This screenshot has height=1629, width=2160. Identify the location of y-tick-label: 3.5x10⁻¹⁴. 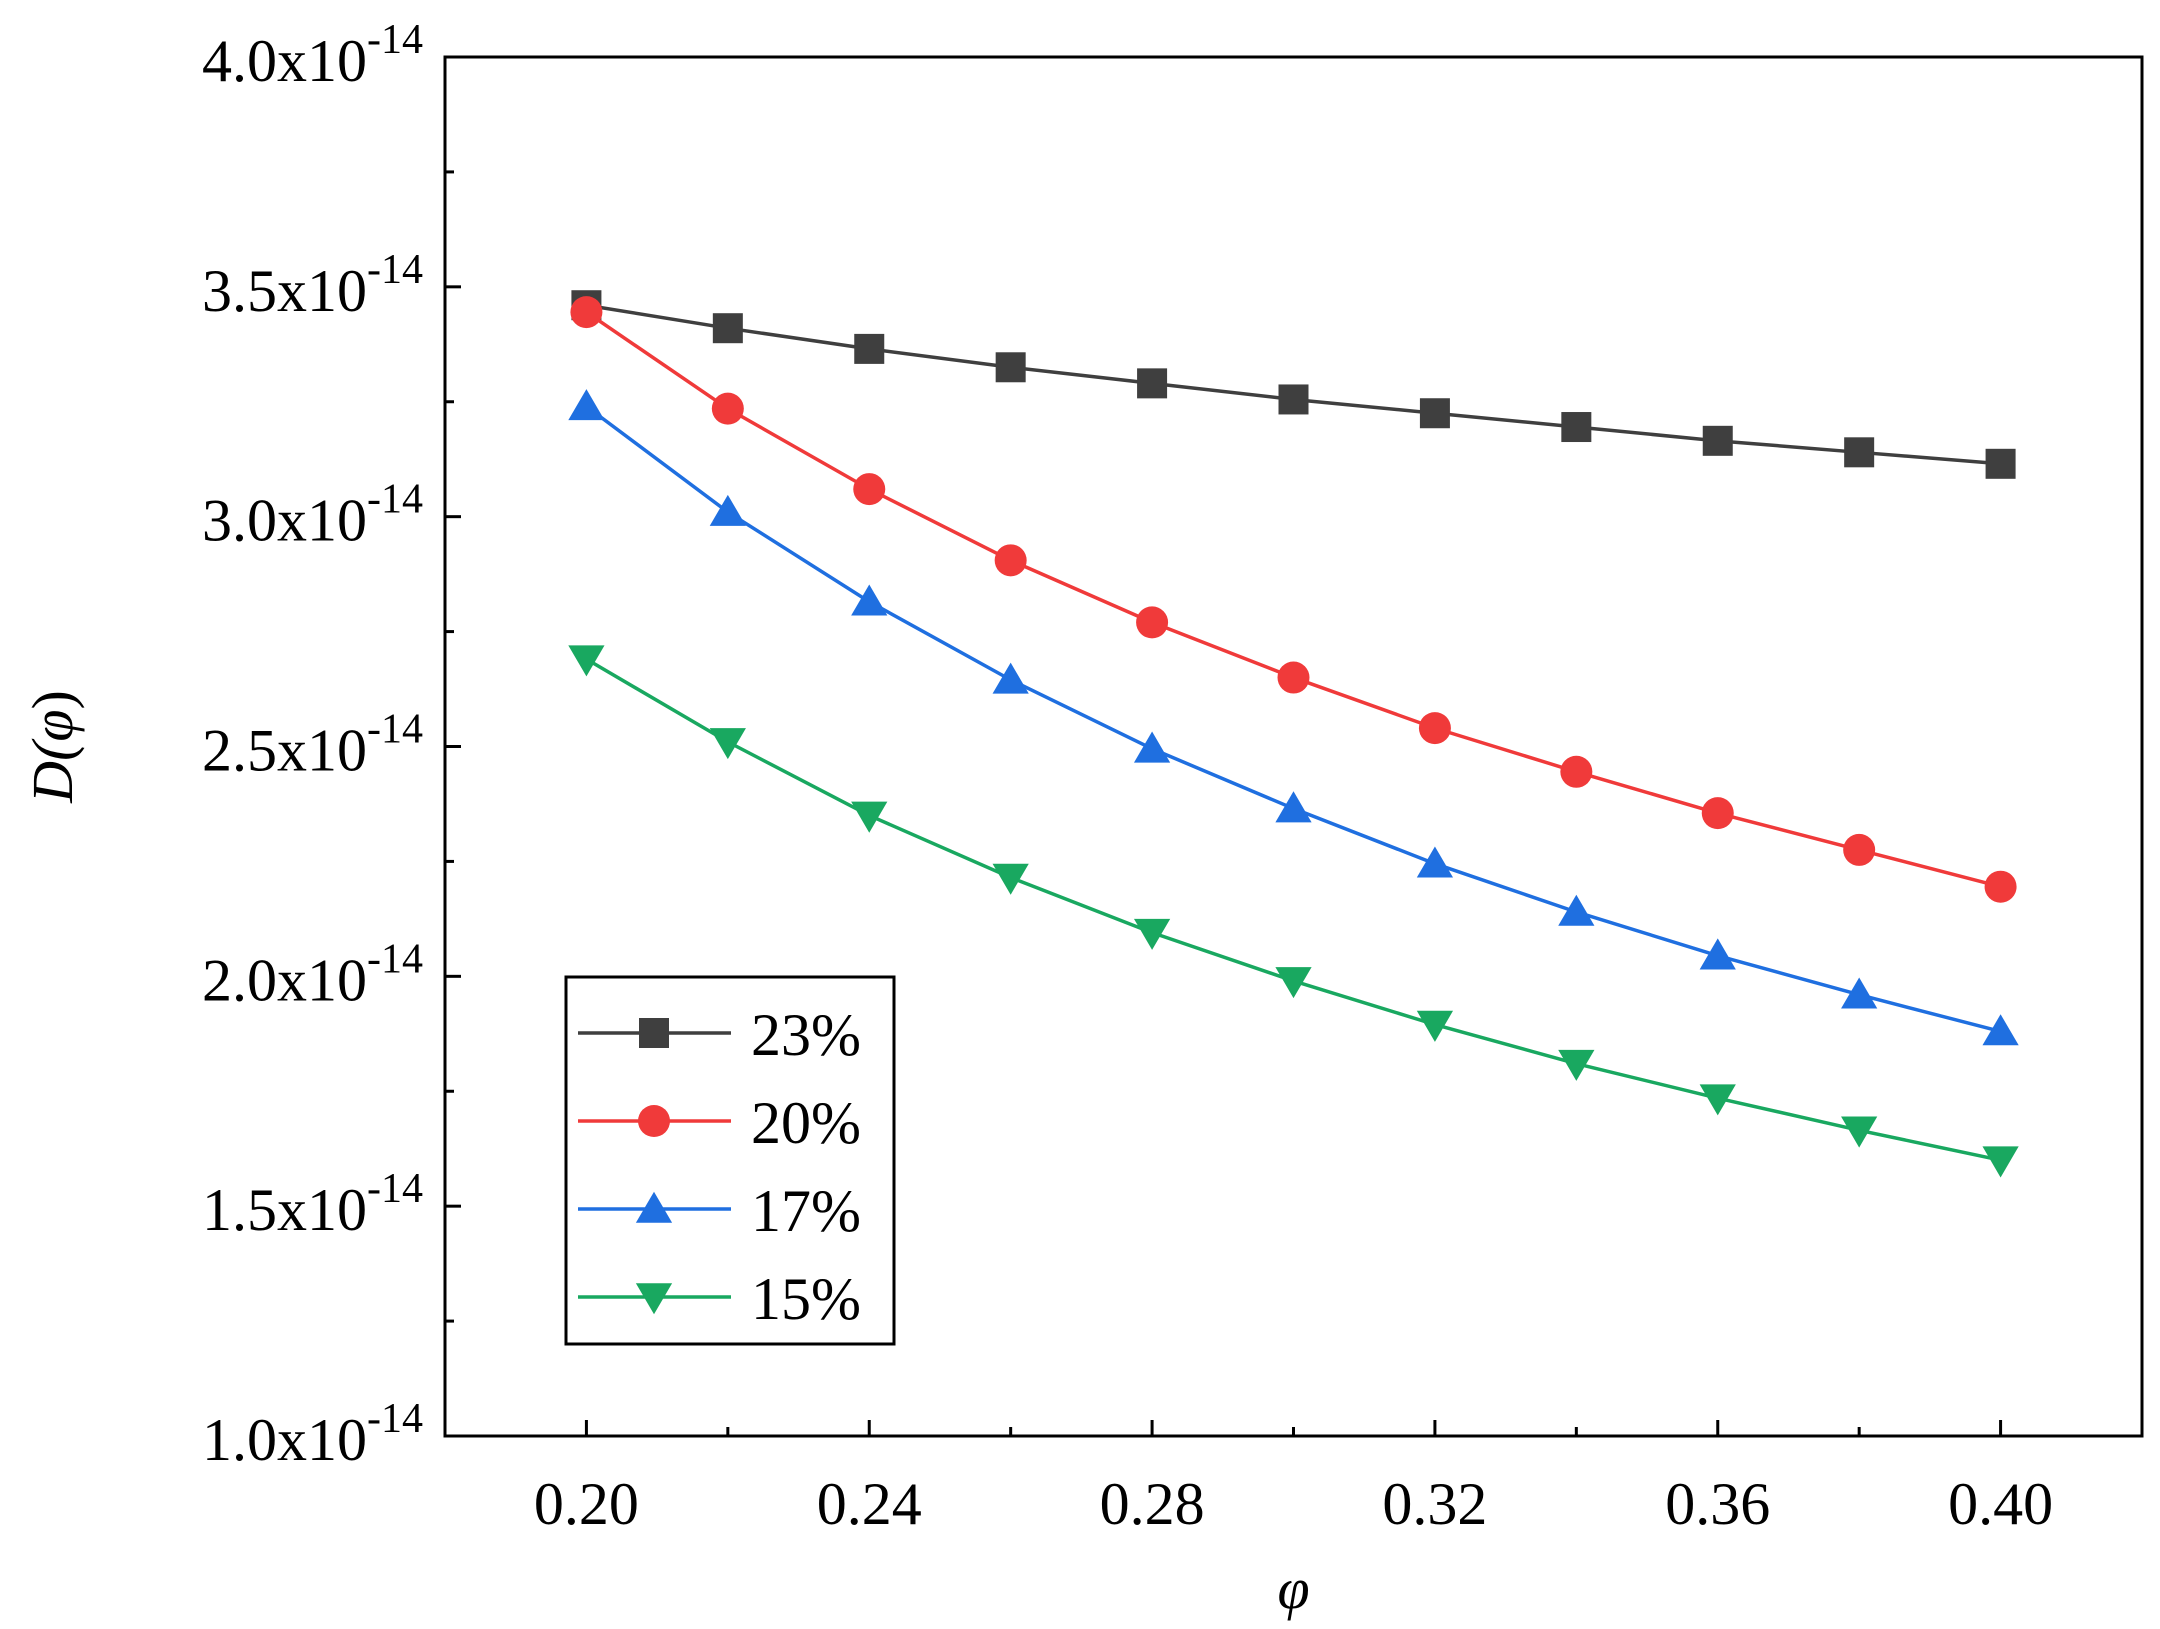
(312, 285).